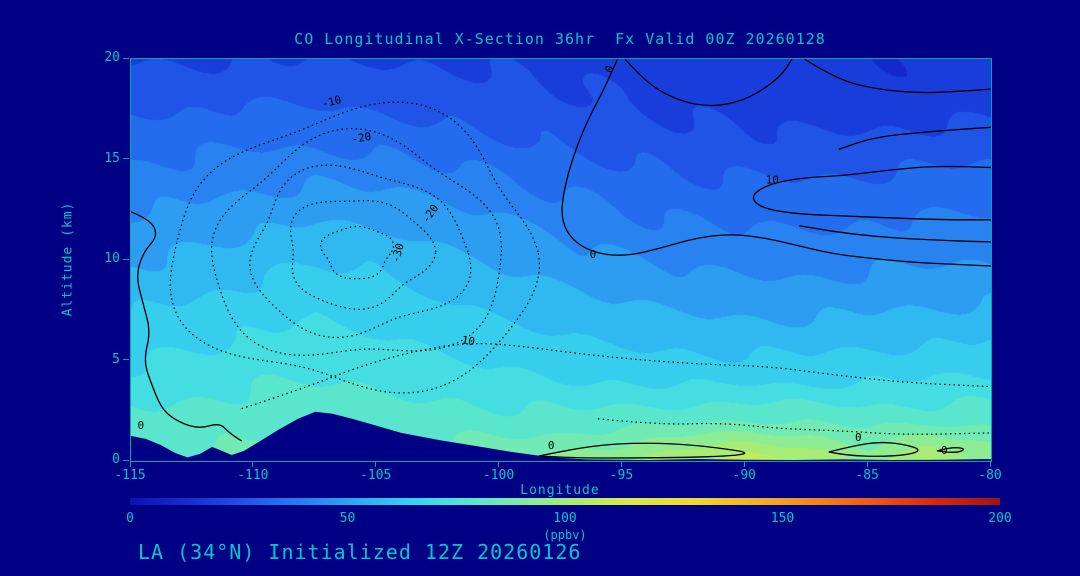  What do you see at coordinates (68, 259) in the screenshot?
I see `y-axis-label: Altitude (km)` at bounding box center [68, 259].